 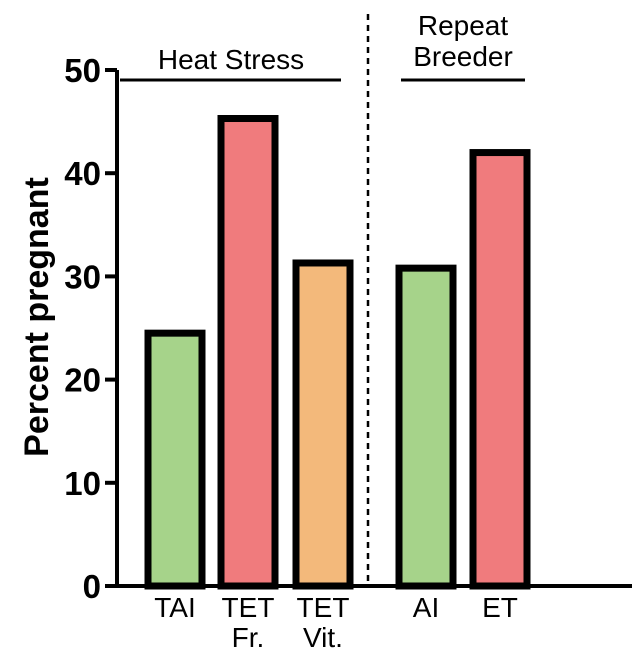 What do you see at coordinates (231, 59) in the screenshot?
I see `group-label-heat-stress: Heat Stress` at bounding box center [231, 59].